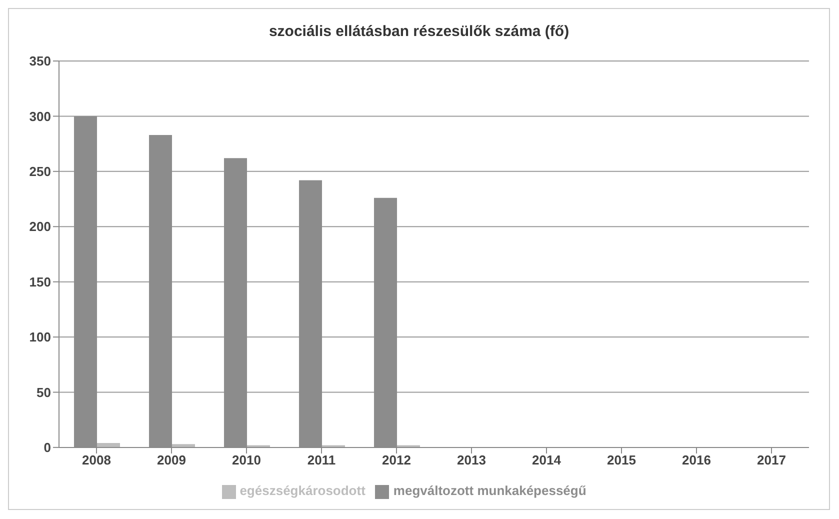 Image resolution: width=839 pixels, height=519 pixels. What do you see at coordinates (771, 460) in the screenshot?
I see `x-tick-label: 2017` at bounding box center [771, 460].